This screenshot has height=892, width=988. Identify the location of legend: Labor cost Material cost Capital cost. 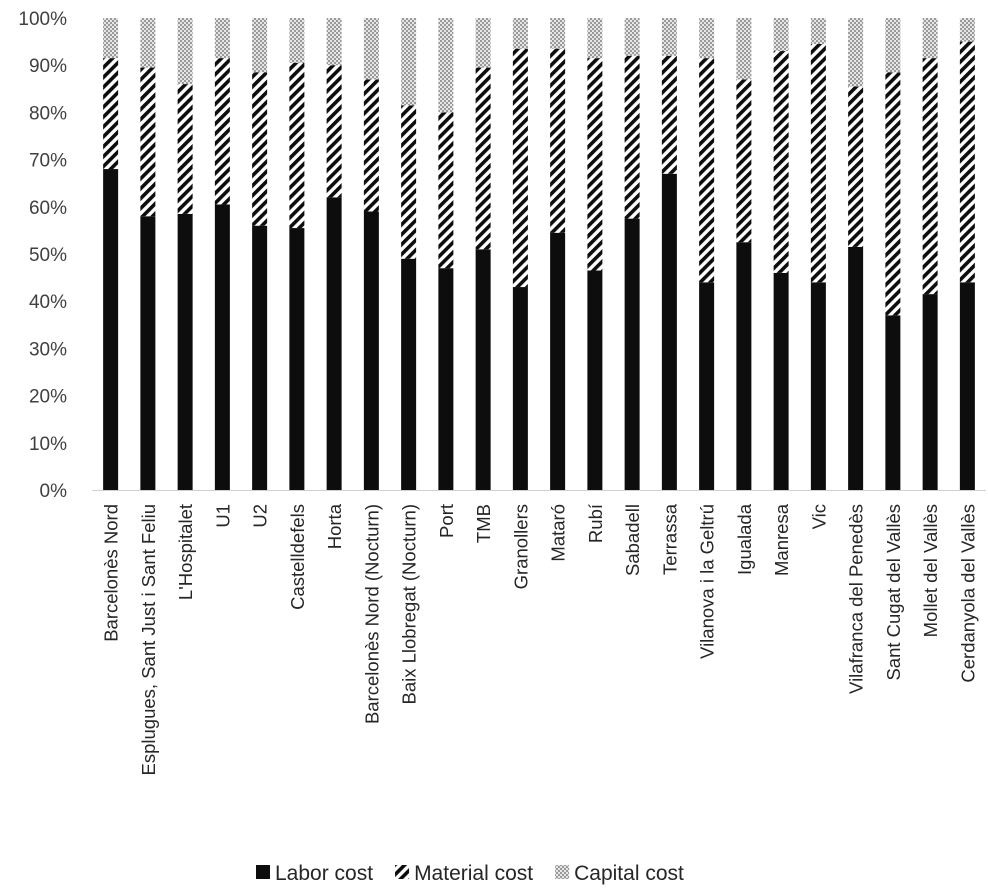
(470, 873).